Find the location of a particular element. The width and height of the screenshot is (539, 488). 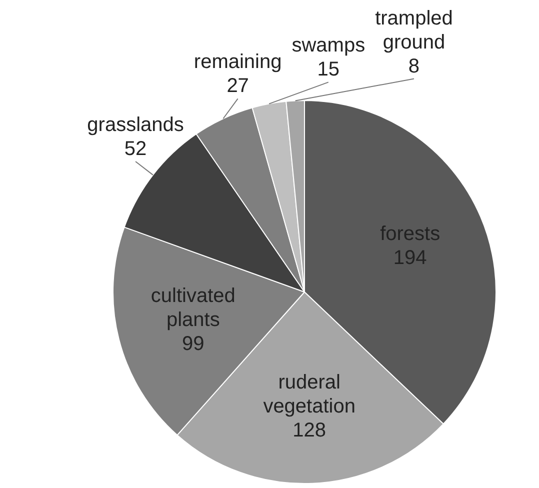

slice-label: forests is located at coordinates (410, 234).